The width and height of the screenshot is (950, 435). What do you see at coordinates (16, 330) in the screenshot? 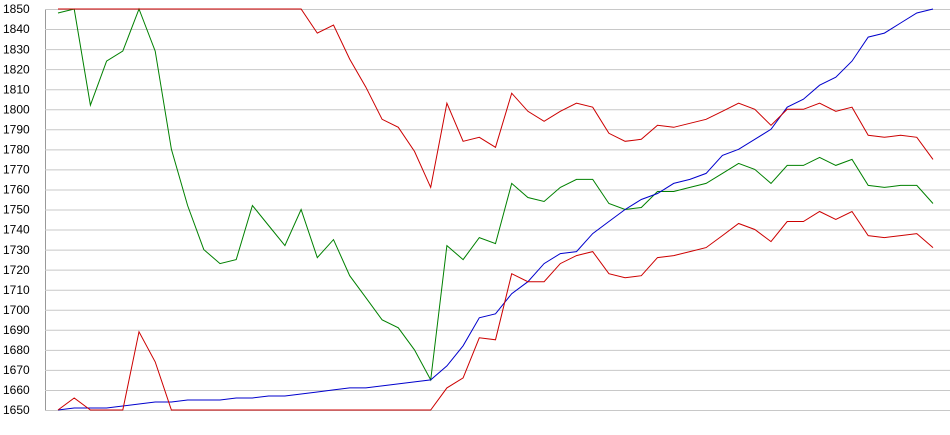
I see `y-tick-label: 1690` at bounding box center [16, 330].